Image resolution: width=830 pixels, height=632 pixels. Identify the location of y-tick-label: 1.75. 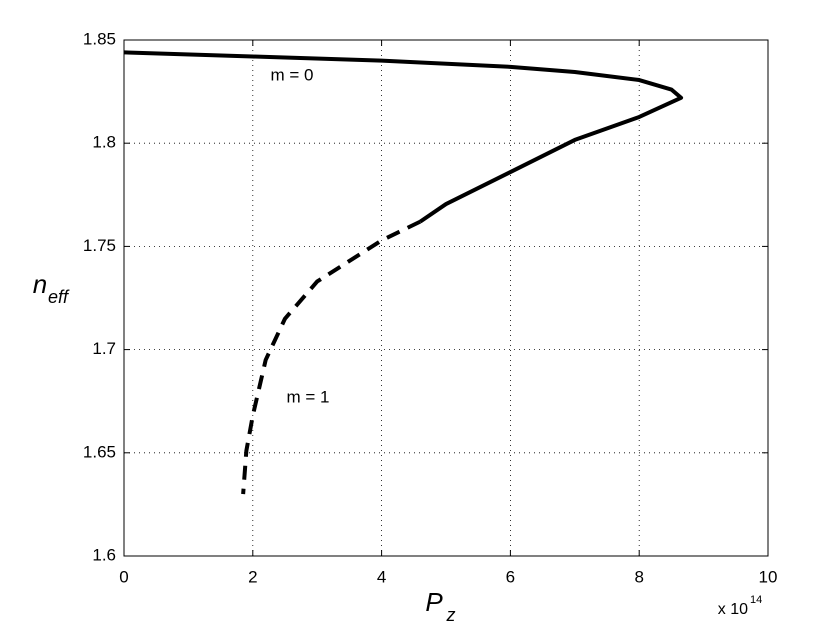
(99, 245).